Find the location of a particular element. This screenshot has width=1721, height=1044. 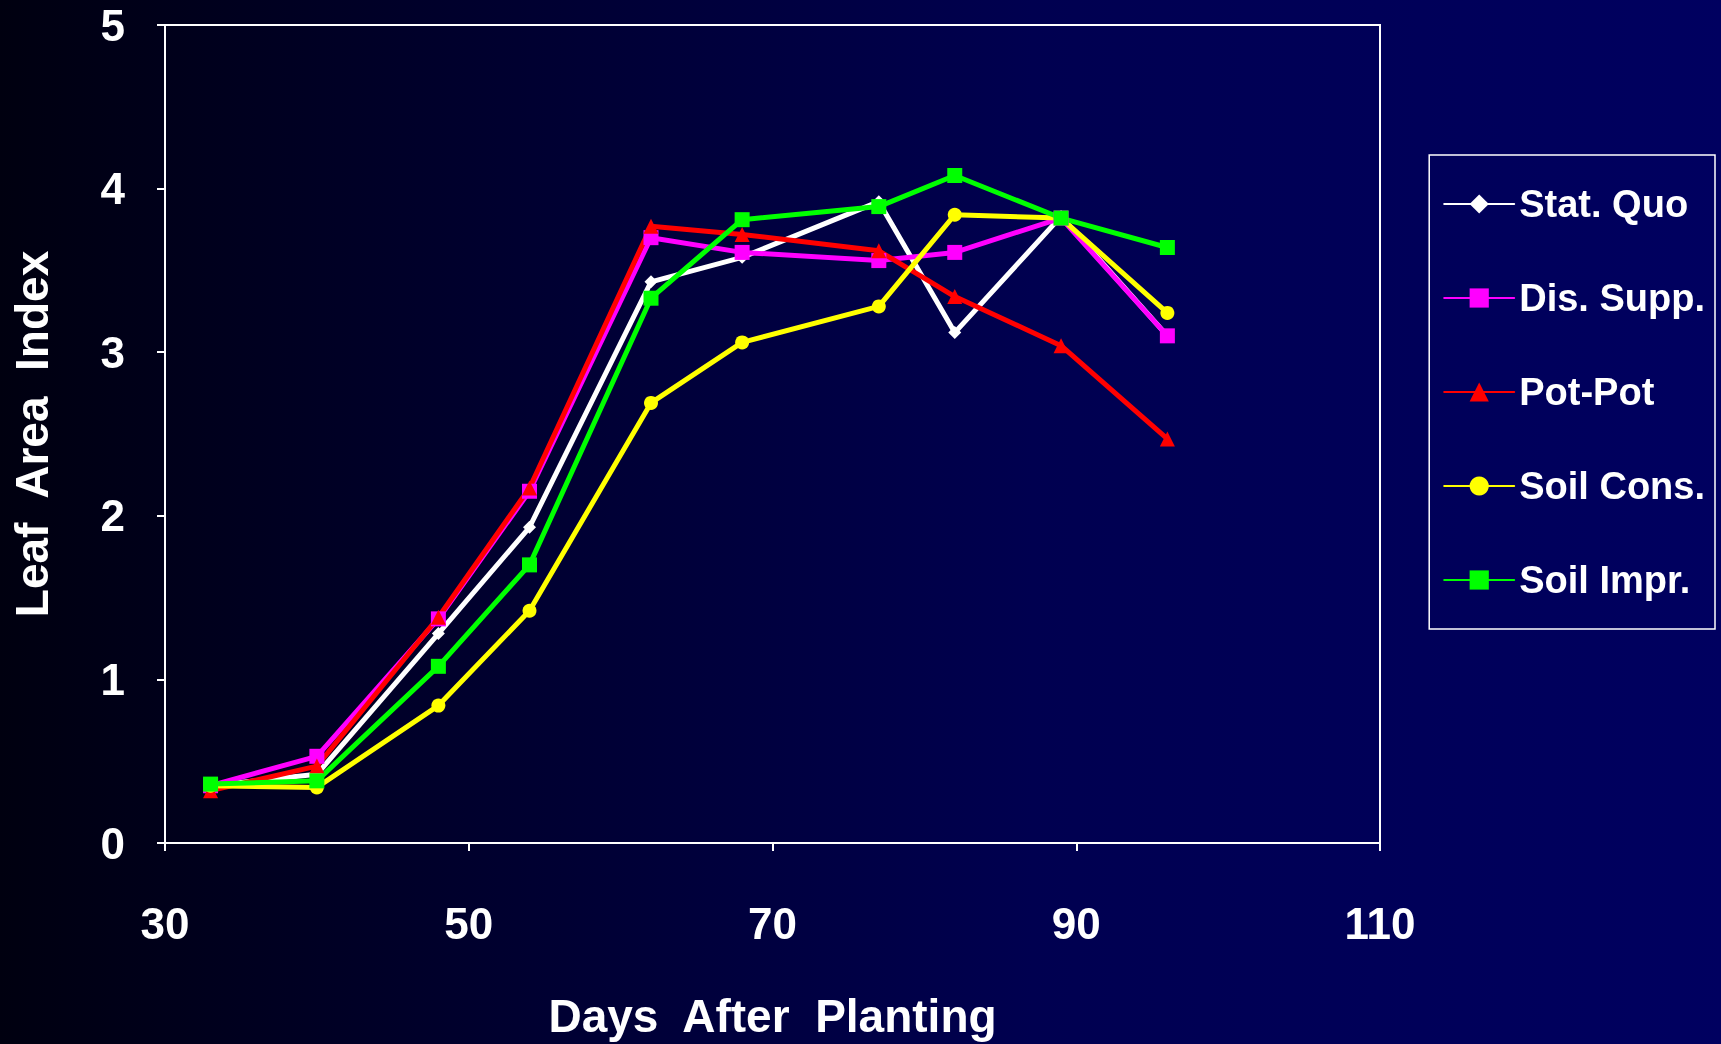

legend-label: Soil Impr. is located at coordinates (1605, 580).